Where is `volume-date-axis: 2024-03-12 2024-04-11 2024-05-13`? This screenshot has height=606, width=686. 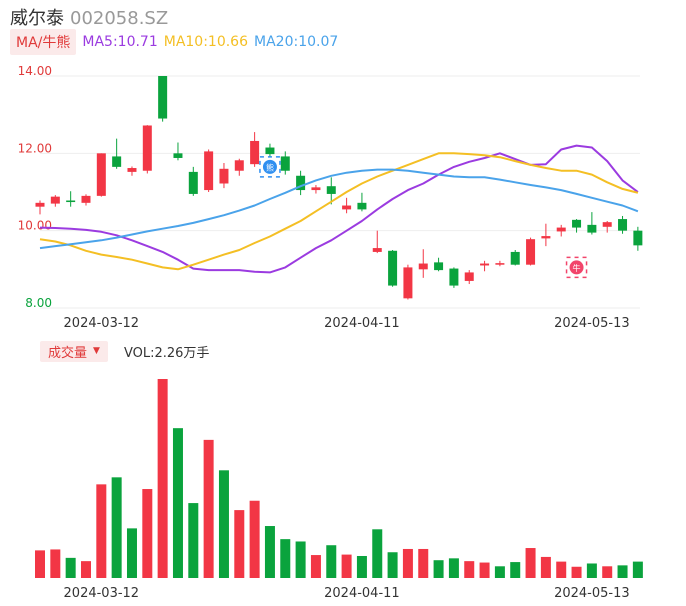 volume-date-axis: 2024-03-12 2024-04-11 2024-05-13 is located at coordinates (347, 593).